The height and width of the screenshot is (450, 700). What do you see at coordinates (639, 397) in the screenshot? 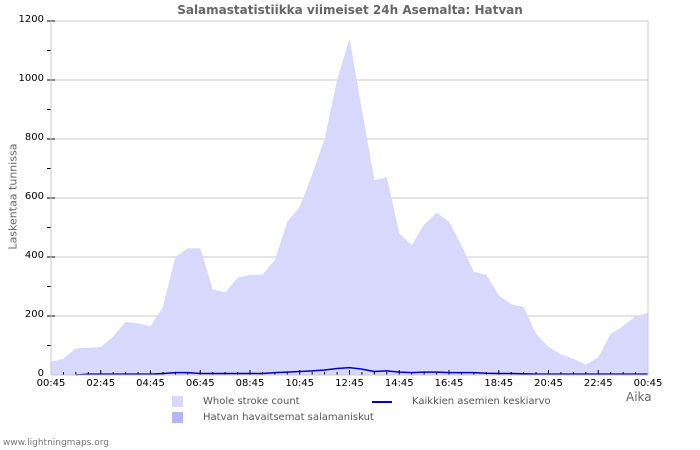
I see `x-axis-label: Aika` at bounding box center [639, 397].